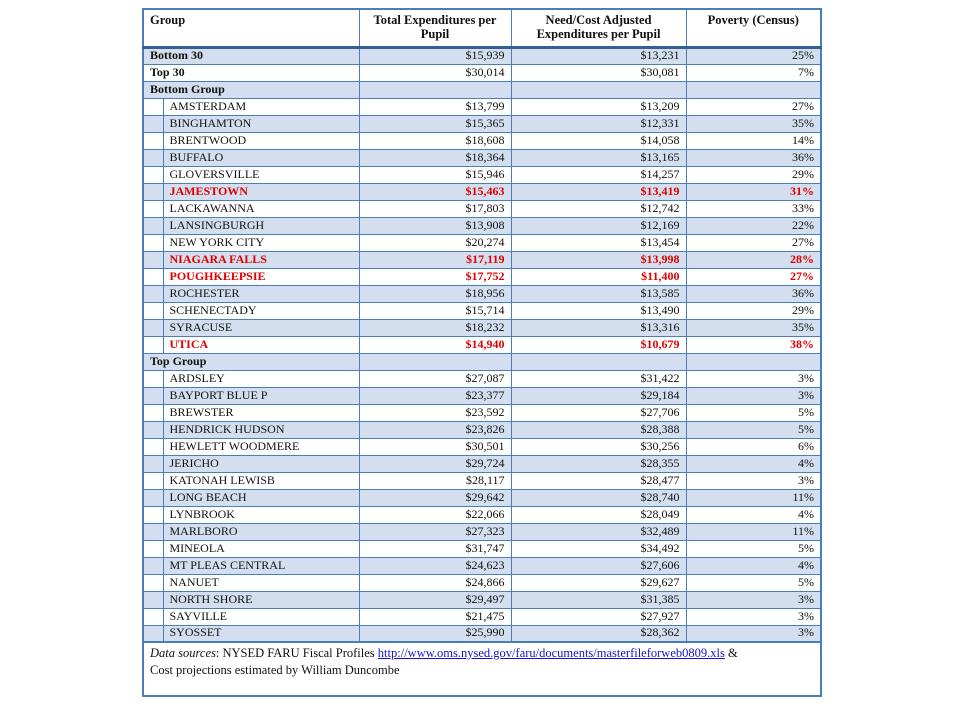 Image resolution: width=960 pixels, height=720 pixels. Describe the element at coordinates (261, 191) in the screenshot. I see `district-name-cell: JAMESTOWN` at that location.